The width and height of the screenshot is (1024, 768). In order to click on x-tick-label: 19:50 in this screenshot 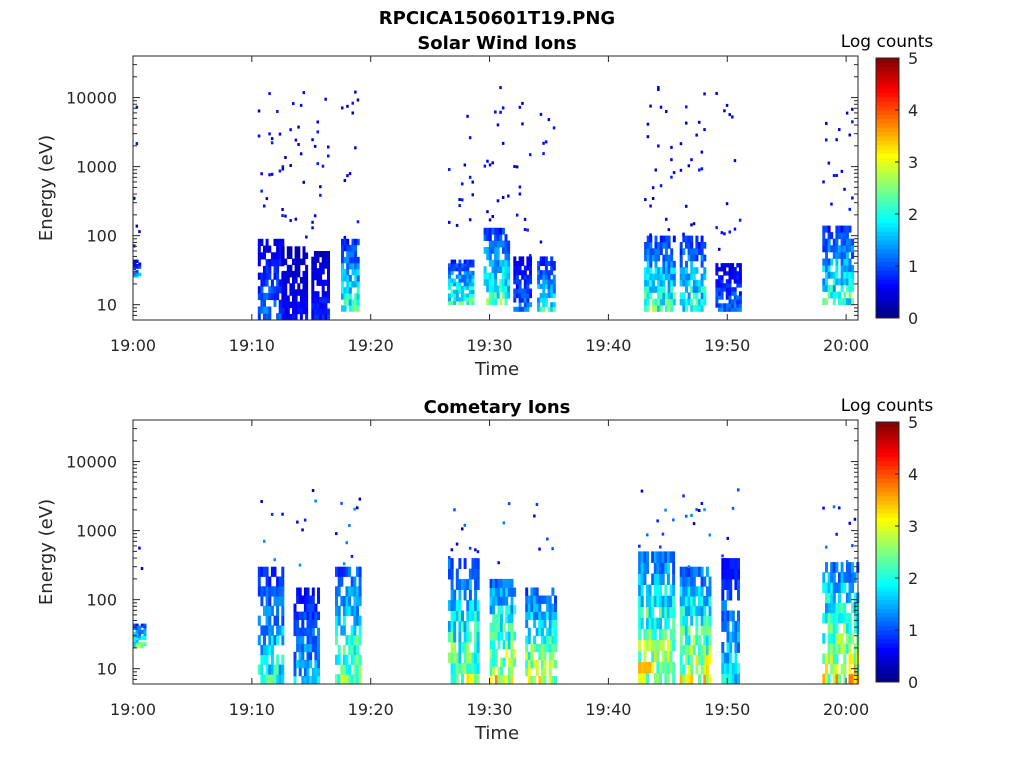, I will do `click(727, 709)`.